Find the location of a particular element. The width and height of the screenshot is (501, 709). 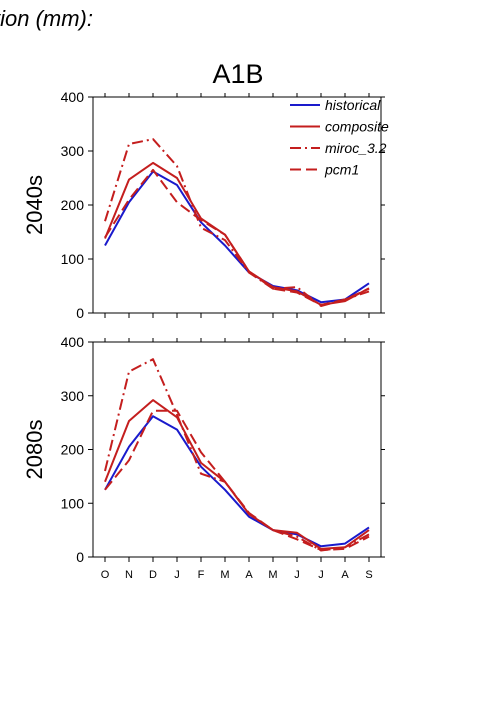

page-title: tion (mm): is located at coordinates (46, 18).